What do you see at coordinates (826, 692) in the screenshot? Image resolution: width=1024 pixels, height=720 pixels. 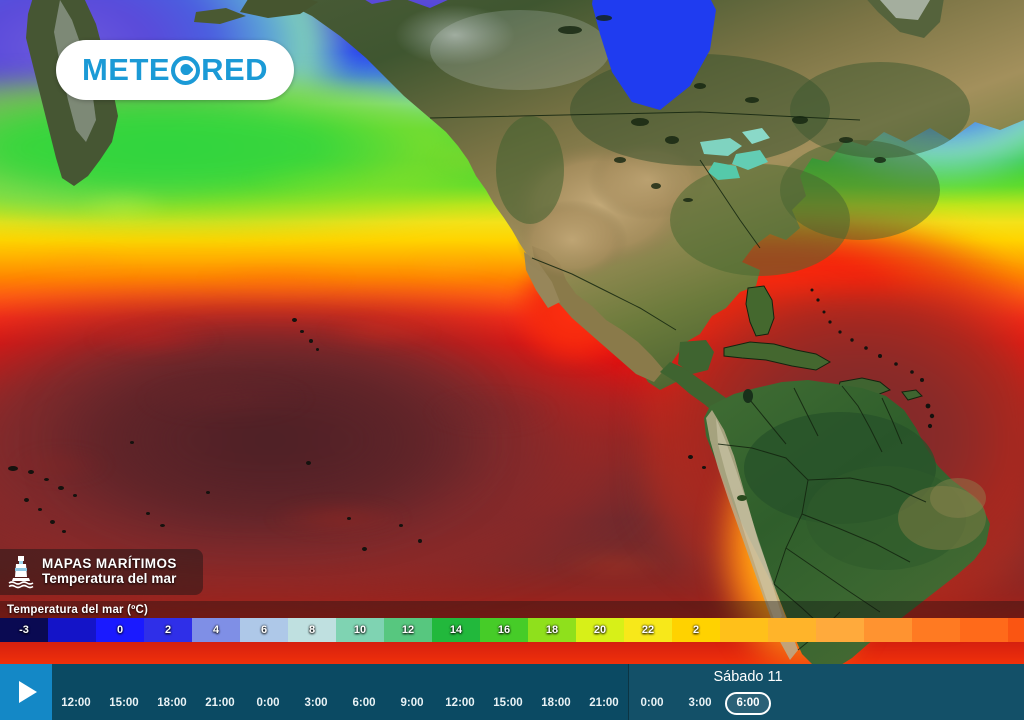 I see `timeline-day-segment: Sábado 11` at bounding box center [826, 692].